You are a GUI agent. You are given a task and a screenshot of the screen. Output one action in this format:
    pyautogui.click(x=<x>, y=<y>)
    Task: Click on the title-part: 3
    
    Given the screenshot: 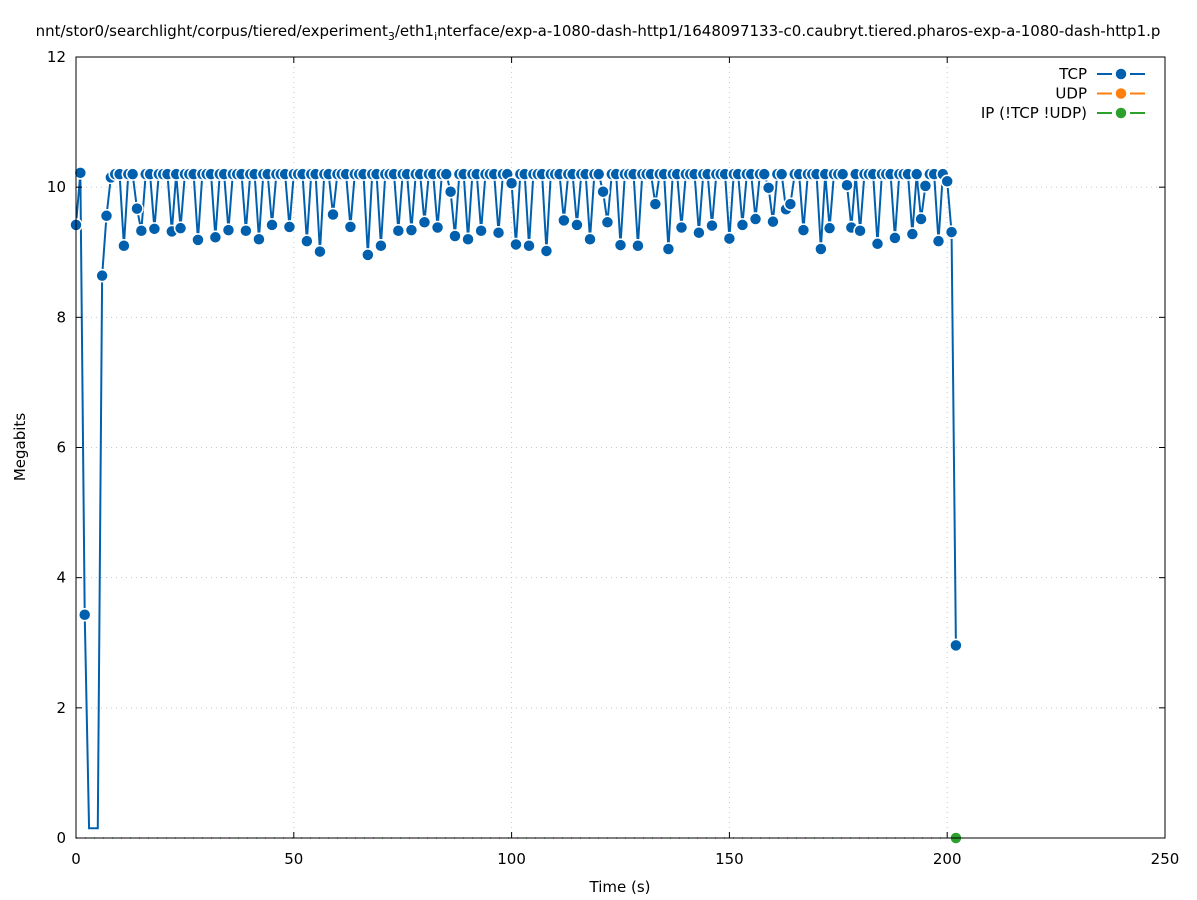 What is the action you would take?
    pyautogui.click(x=391, y=36)
    